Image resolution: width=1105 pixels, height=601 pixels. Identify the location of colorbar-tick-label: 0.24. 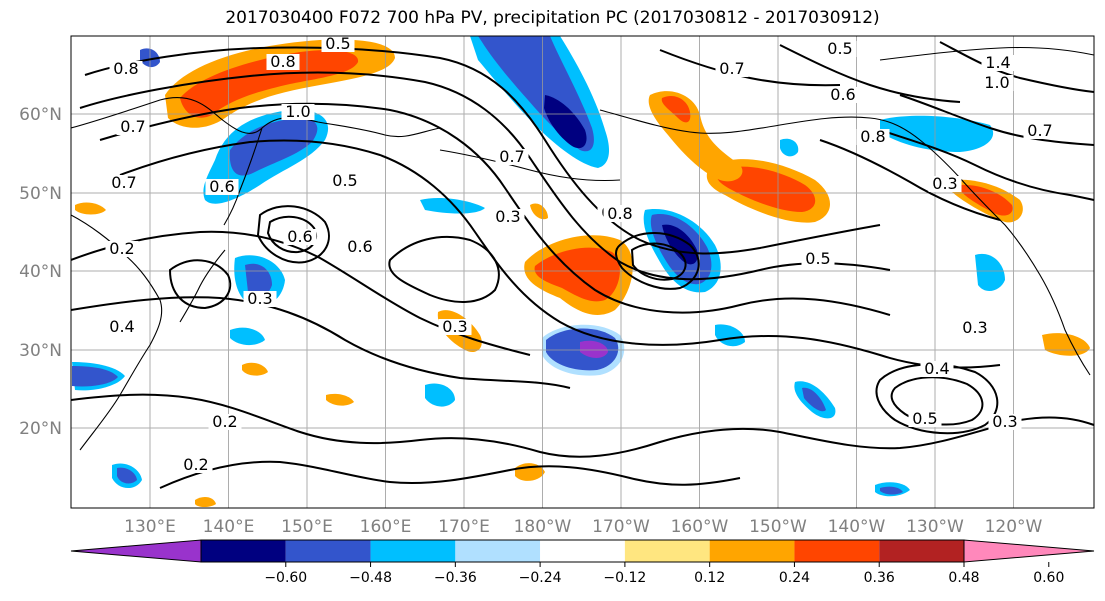
(794, 578).